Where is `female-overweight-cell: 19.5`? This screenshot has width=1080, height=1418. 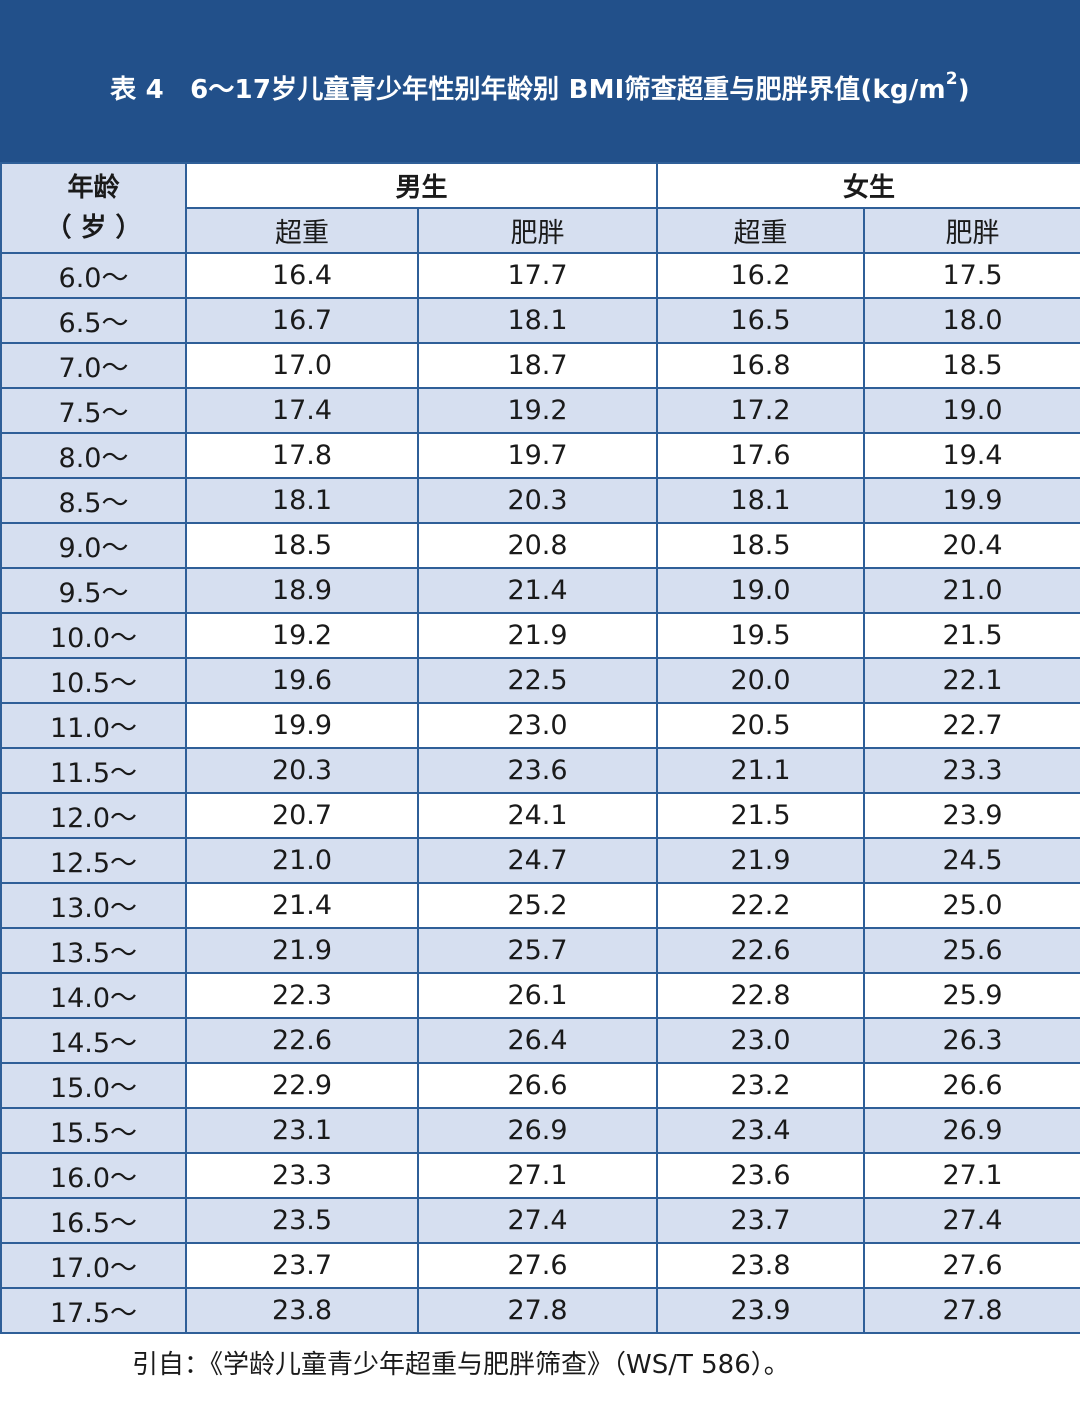 female-overweight-cell: 19.5 is located at coordinates (761, 635).